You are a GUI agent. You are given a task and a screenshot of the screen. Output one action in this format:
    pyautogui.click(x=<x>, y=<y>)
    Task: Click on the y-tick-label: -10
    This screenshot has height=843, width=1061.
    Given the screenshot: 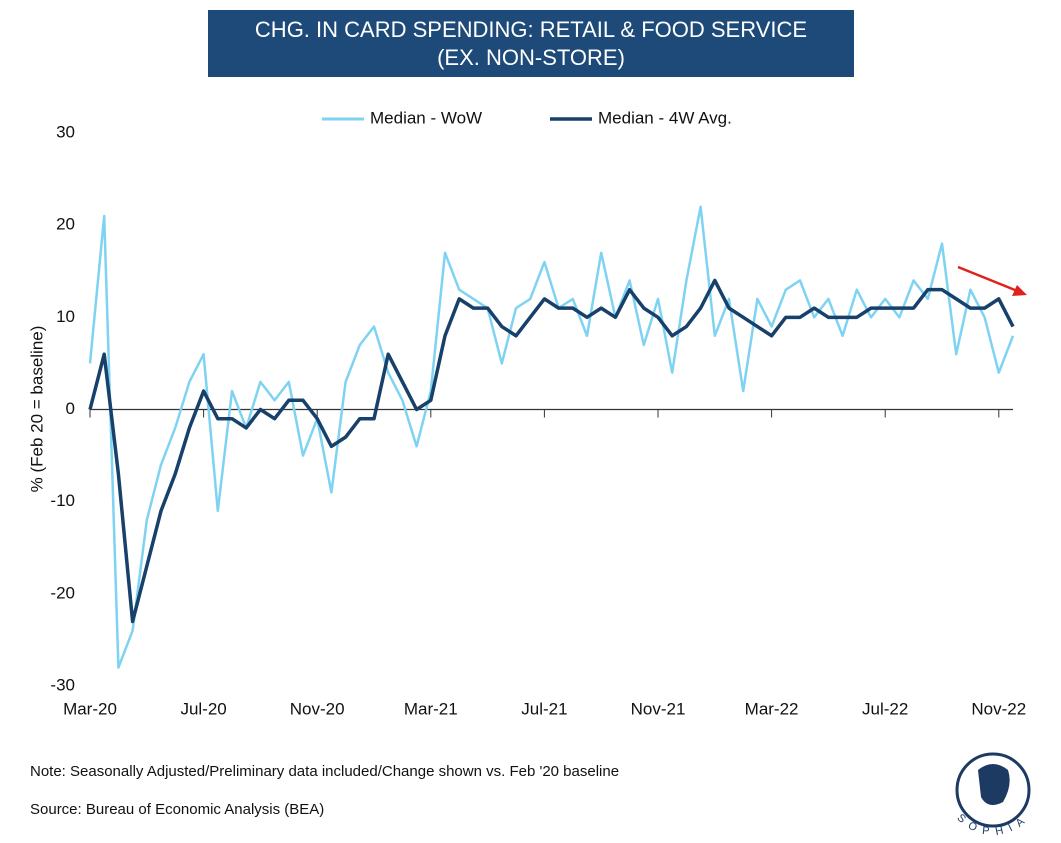 What is the action you would take?
    pyautogui.click(x=62, y=500)
    